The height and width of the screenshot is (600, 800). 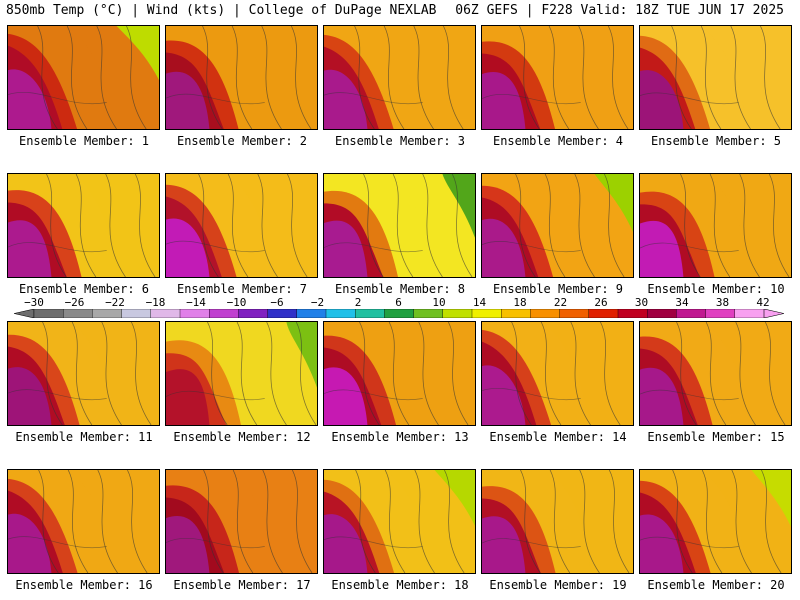 I want to click on ensemble-member-label: Ensemble Member: 16, so click(x=84, y=585).